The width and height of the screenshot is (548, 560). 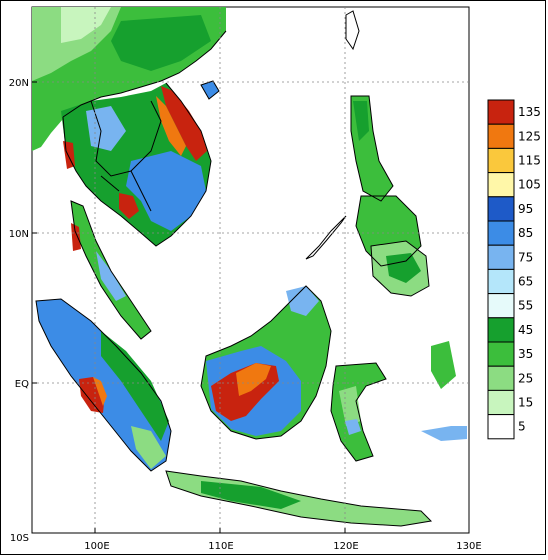 I want to click on colorbar-legend: 135 125 115 105 95 85 75 65 55 45 35 25 15 5, so click(x=514, y=269).